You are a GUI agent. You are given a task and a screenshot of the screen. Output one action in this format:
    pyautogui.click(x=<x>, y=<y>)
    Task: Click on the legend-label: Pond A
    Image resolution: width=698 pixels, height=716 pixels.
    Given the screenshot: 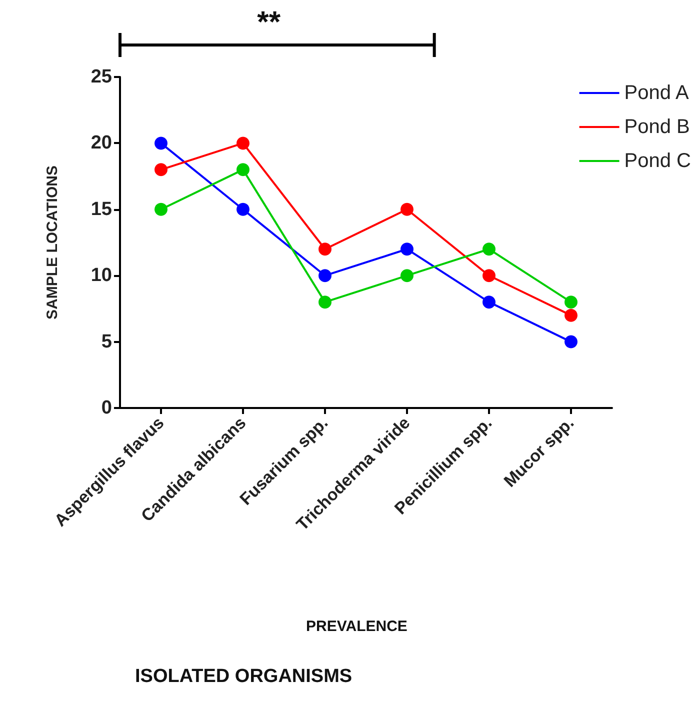 What is the action you would take?
    pyautogui.click(x=657, y=93)
    